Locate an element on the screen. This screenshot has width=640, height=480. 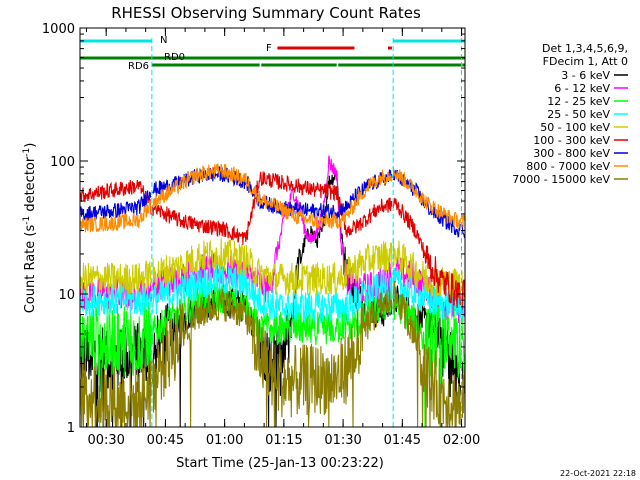
flag-label-rd0: RD0 is located at coordinates (174, 57).